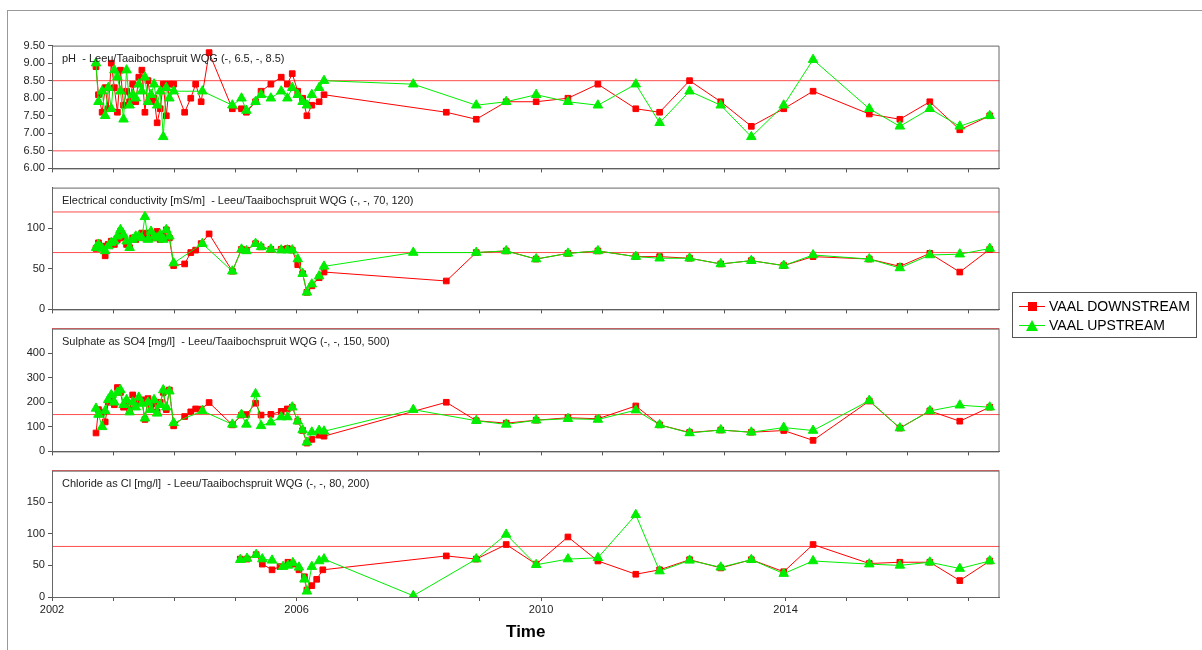 Image resolution: width=1202 pixels, height=650 pixels. What do you see at coordinates (1119, 305) in the screenshot?
I see `legend-label: VAAL DOWNSTREAM` at bounding box center [1119, 305].